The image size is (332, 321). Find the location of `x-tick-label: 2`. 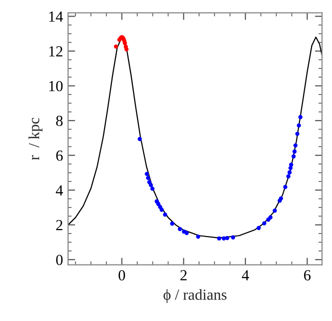

x-tick-label: 2 is located at coordinates (183, 275).